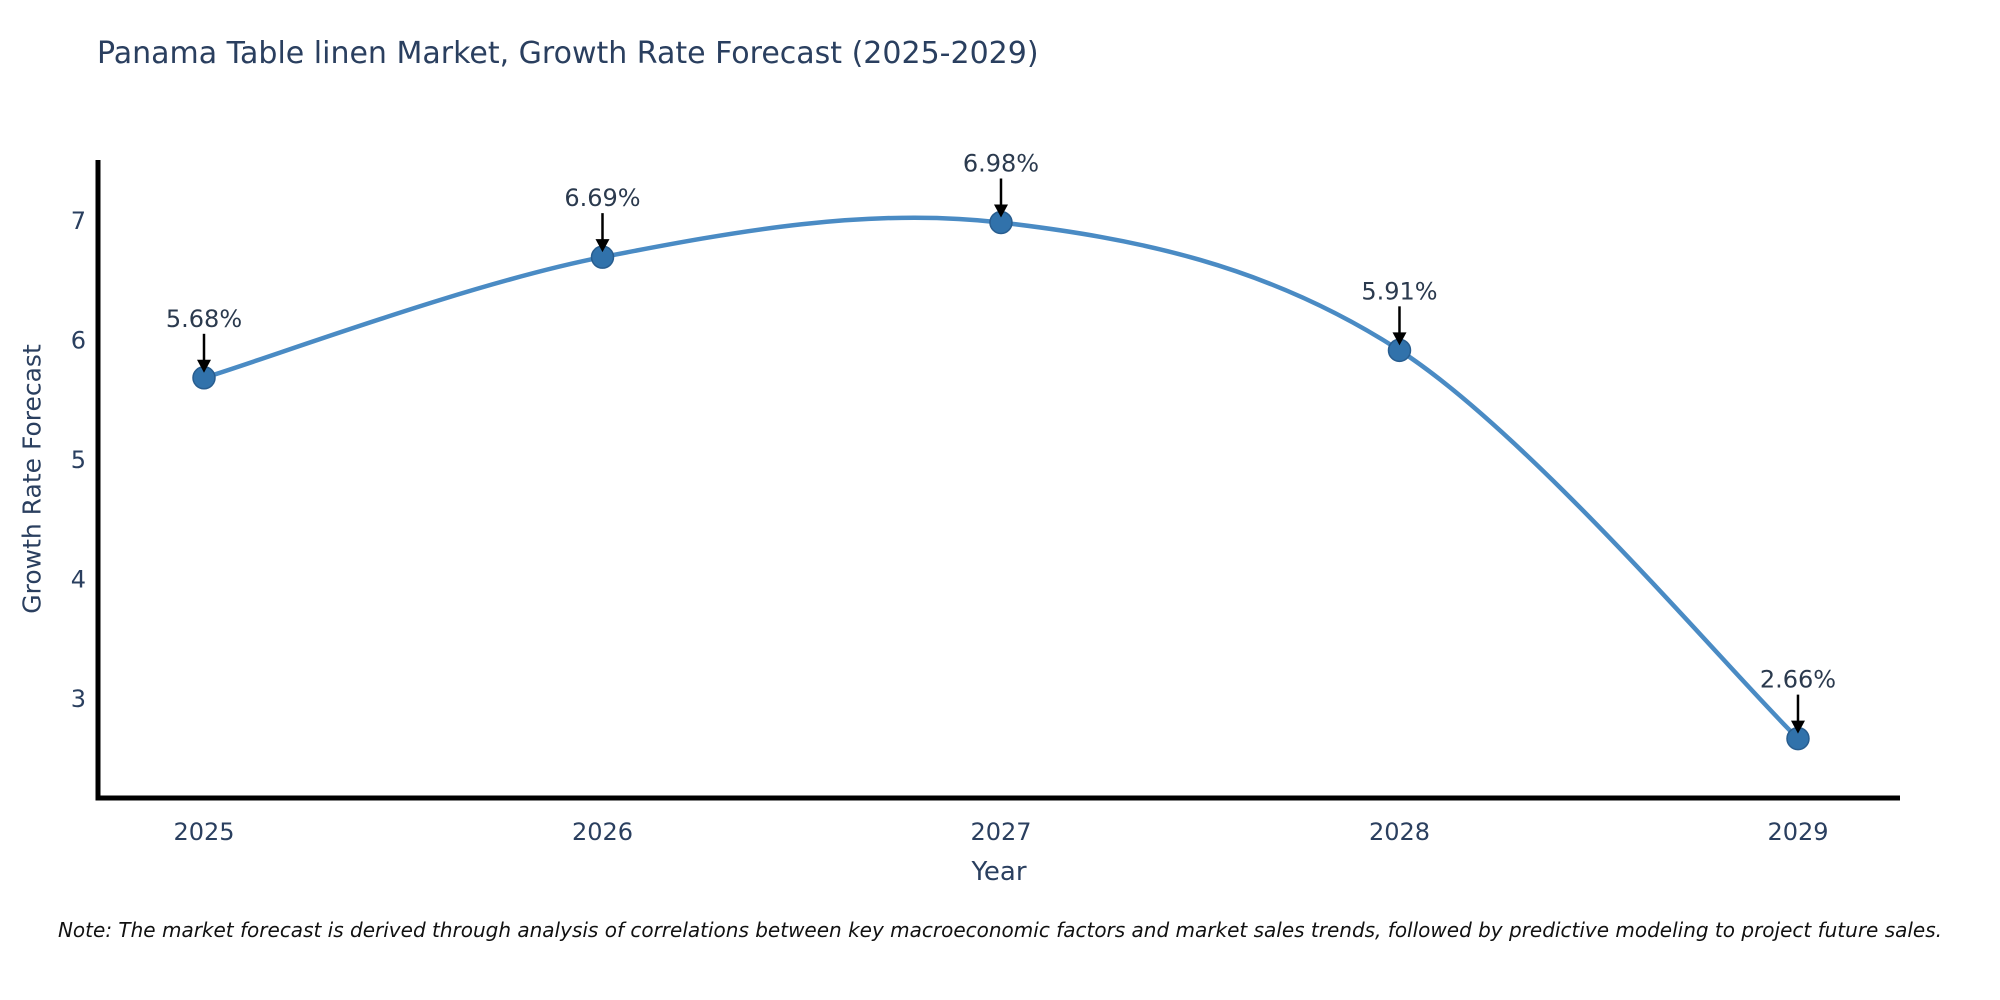 This screenshot has width=2000, height=1000. What do you see at coordinates (78, 460) in the screenshot?
I see `y-tick-label: 5` at bounding box center [78, 460].